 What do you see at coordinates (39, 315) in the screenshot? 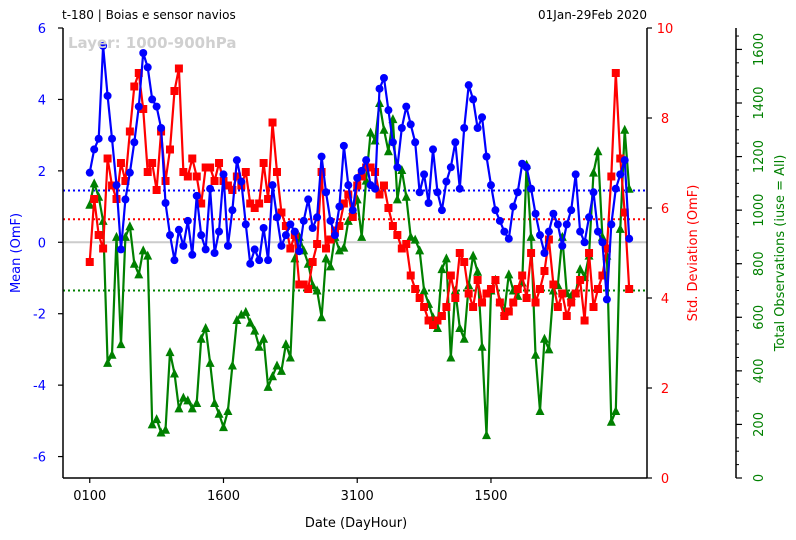
I see `y-left-tick-label: -2` at bounding box center [39, 315].